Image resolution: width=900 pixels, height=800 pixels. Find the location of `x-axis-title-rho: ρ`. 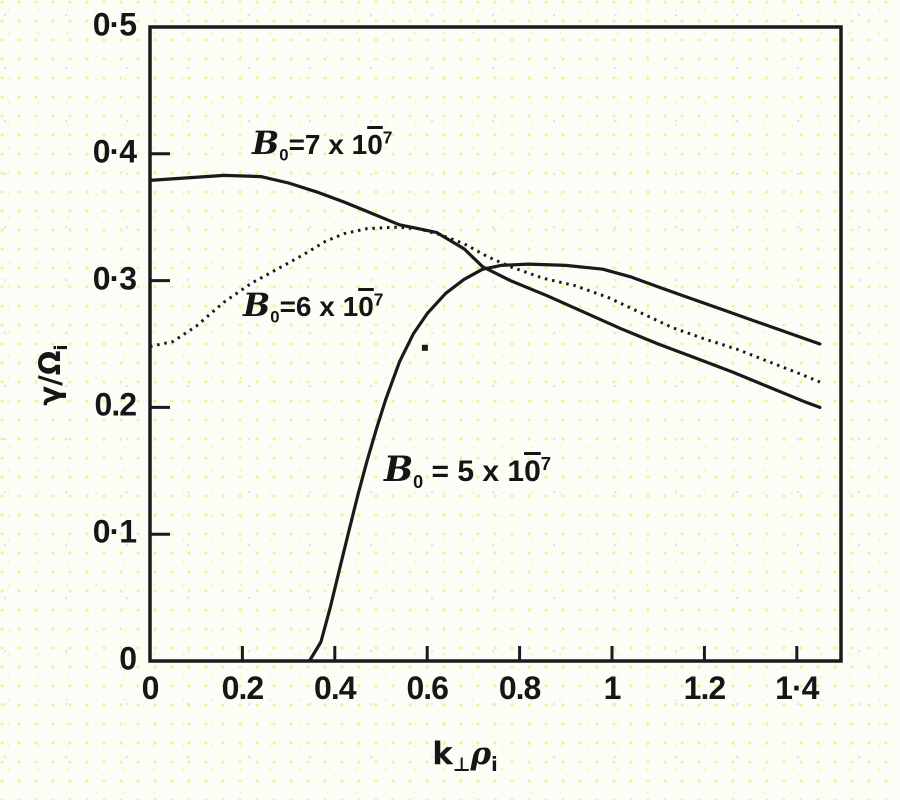

x-axis-title-rho: ρ is located at coordinates (481, 754).